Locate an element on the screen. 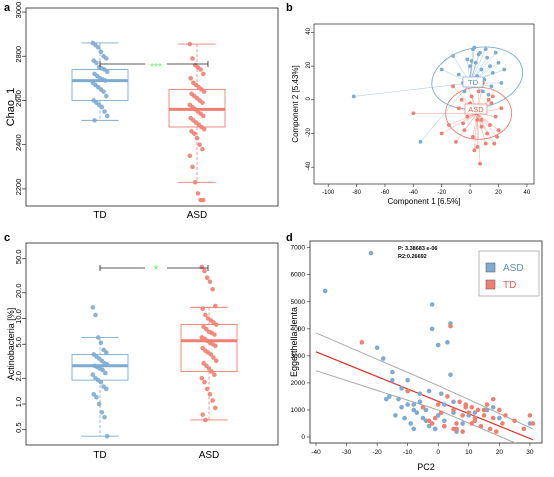  panel-c-ylabel: Actinobacteria [%] is located at coordinates (11, 344).